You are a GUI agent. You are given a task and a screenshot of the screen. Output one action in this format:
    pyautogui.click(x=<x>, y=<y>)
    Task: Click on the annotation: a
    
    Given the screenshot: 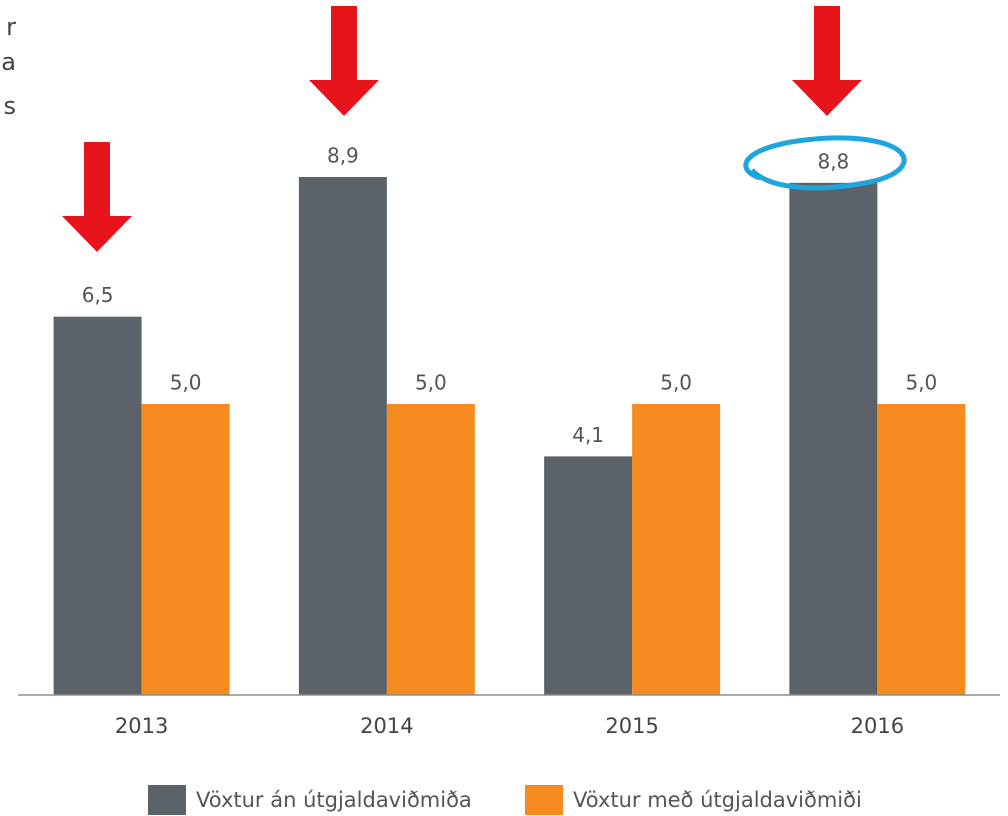 What is the action you would take?
    pyautogui.click(x=8, y=62)
    